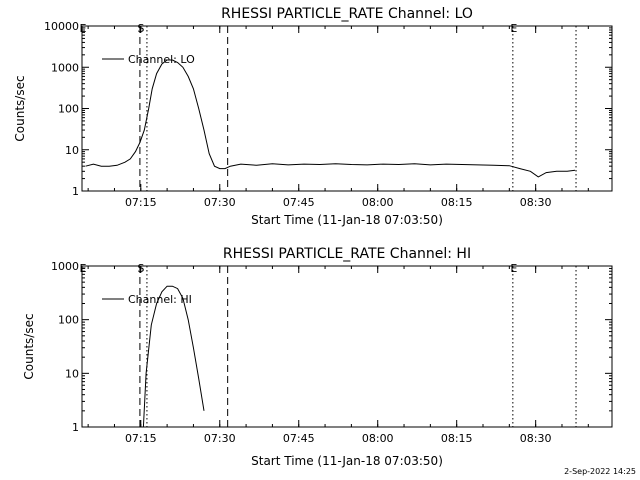  Describe the element at coordinates (600, 471) in the screenshot. I see `timestamp-footer: 2-Sep-2022 14:25` at that location.